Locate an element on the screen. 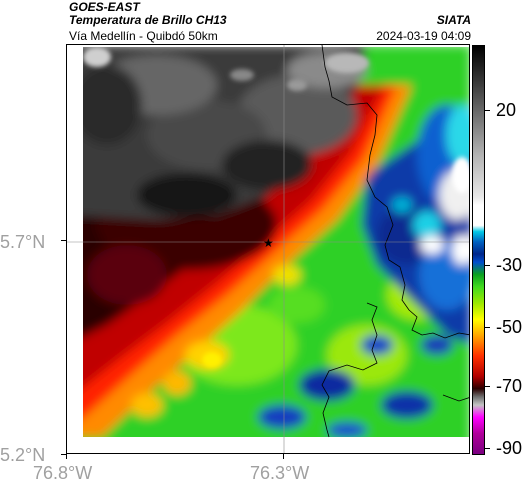 The image size is (526, 491). lon-label-76.3: 76.3°W is located at coordinates (280, 473).